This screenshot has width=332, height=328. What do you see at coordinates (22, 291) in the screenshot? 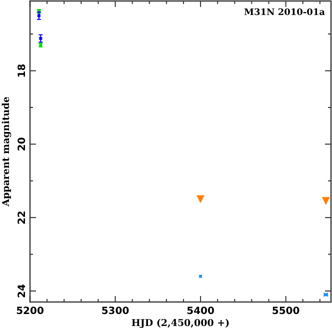
I see `y-tick-label: 24` at bounding box center [22, 291].